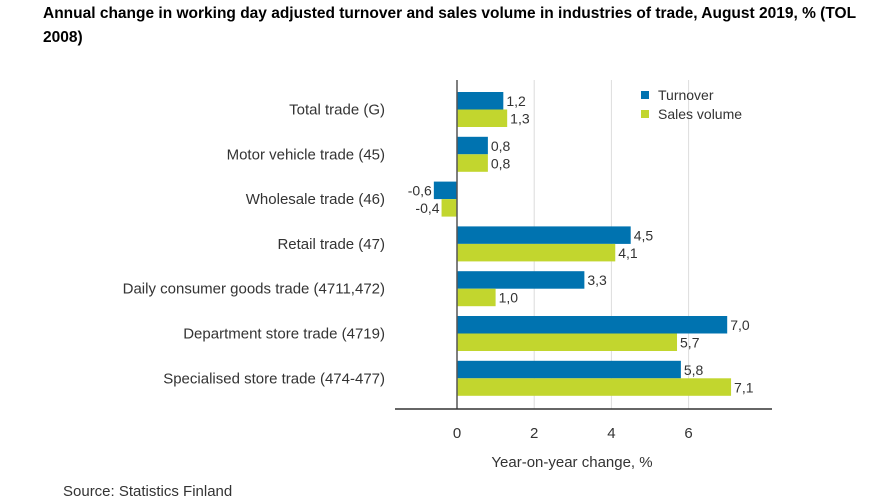 This screenshot has width=896, height=504. I want to click on data-label: -0,6, so click(420, 191).